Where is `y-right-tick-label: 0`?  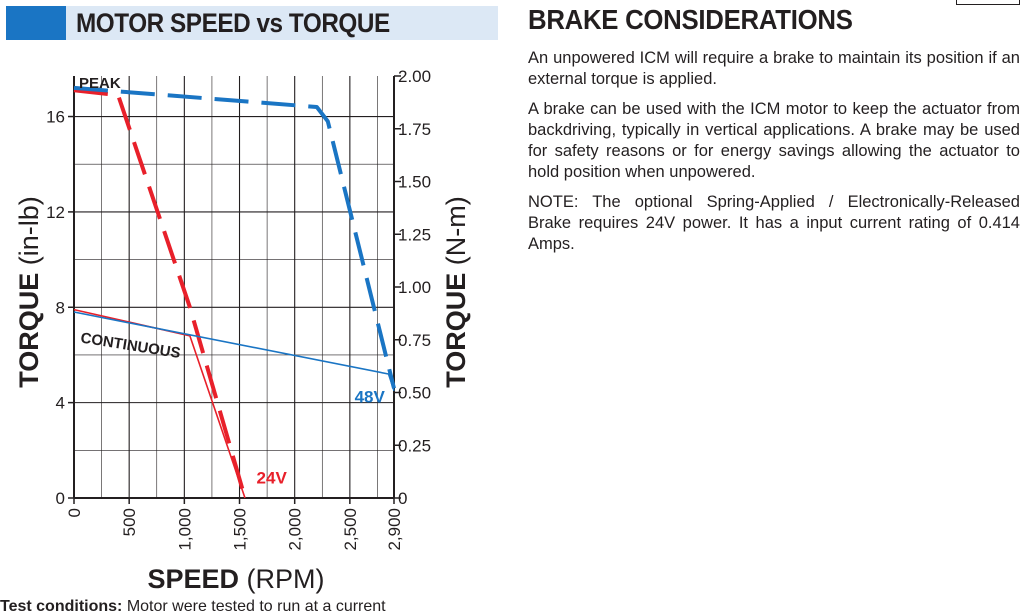 y-right-tick-label: 0 is located at coordinates (402, 498).